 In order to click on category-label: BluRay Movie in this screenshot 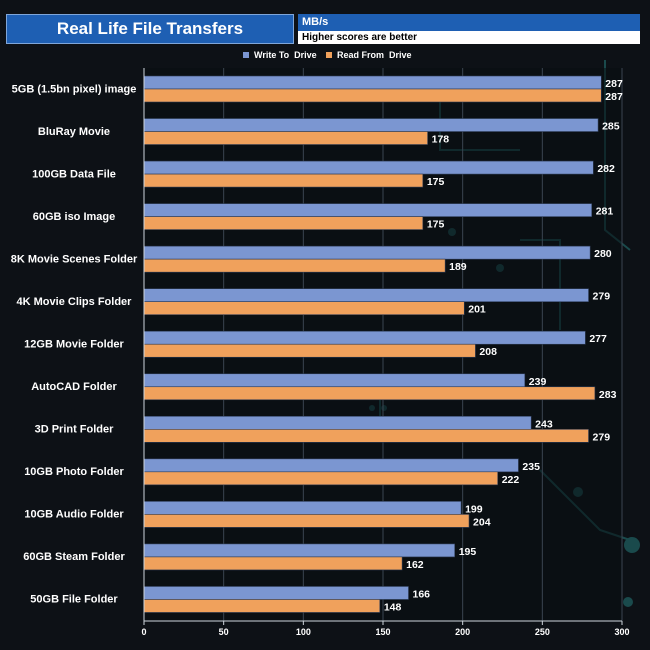, I will do `click(74, 132)`.